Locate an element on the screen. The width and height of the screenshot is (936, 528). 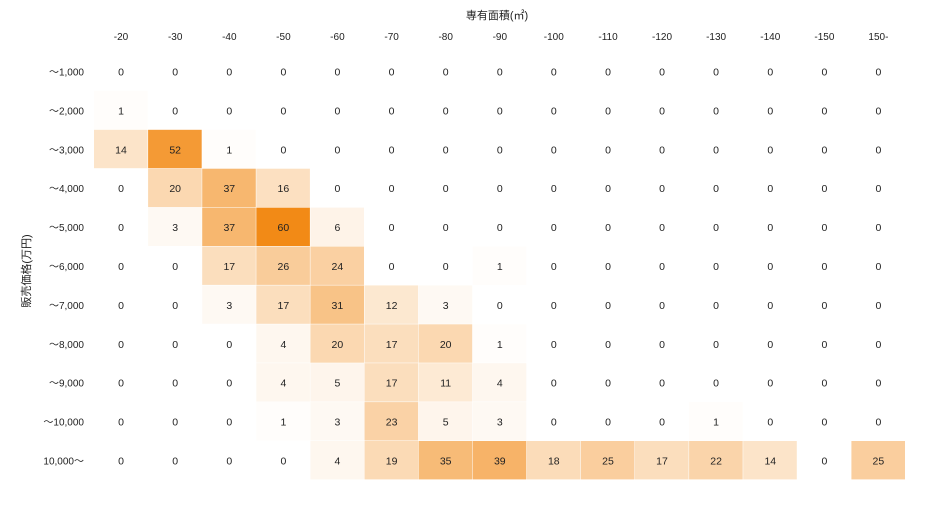
y-tick-label: 10,000～ is located at coordinates (63, 461).